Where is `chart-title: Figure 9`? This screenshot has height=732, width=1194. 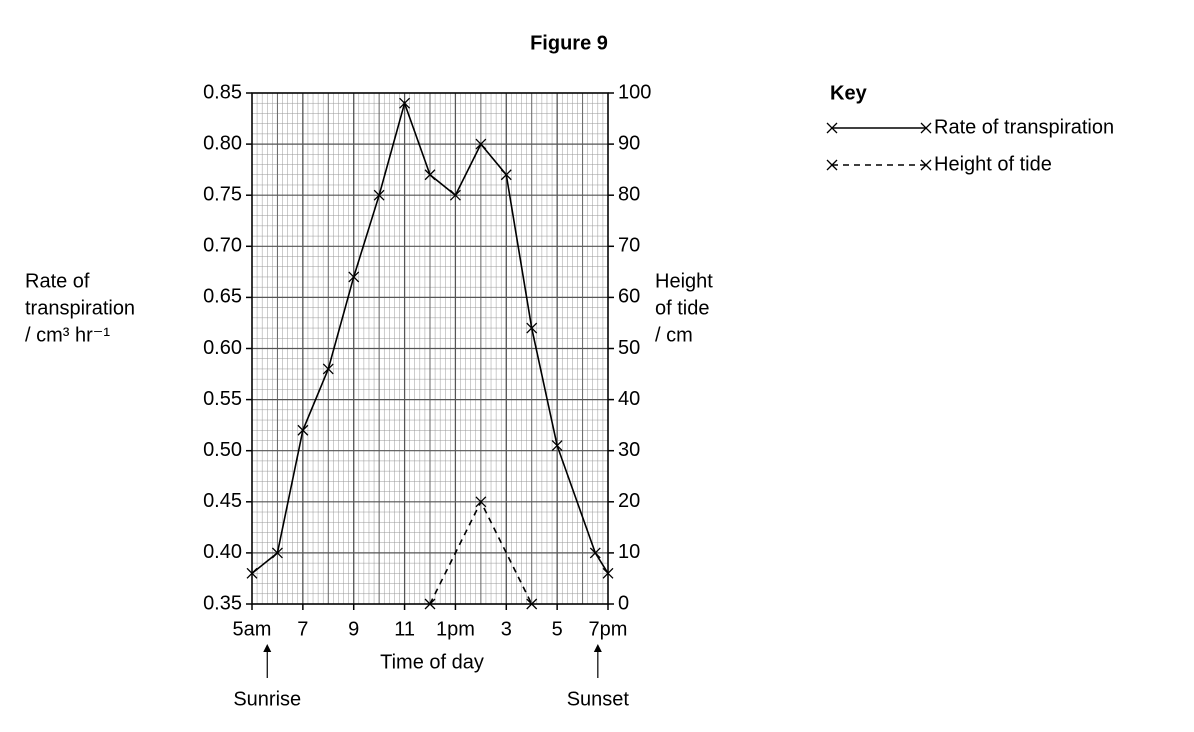 chart-title: Figure 9 is located at coordinates (569, 43).